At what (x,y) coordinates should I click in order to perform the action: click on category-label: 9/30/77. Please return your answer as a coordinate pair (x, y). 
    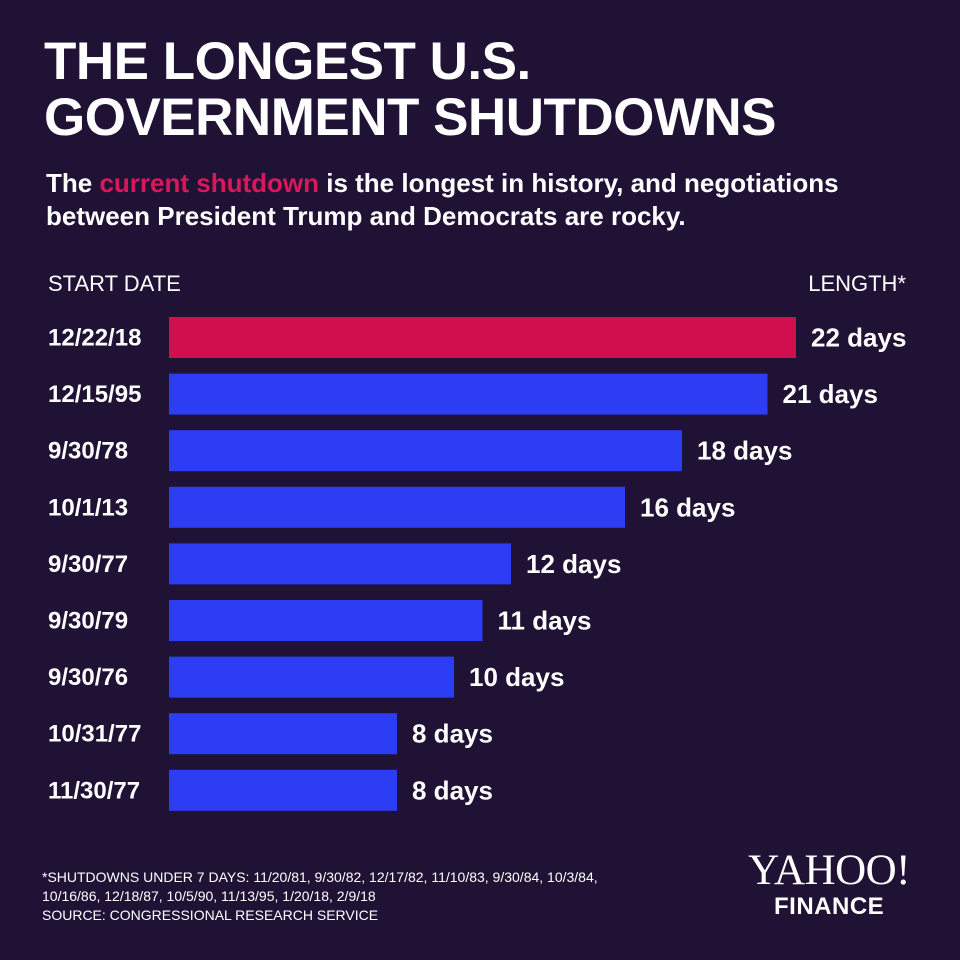
    Looking at the image, I should click on (88, 564).